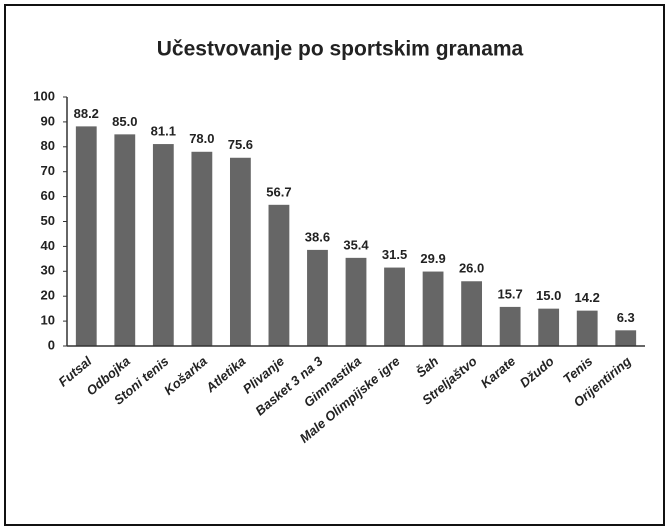  What do you see at coordinates (201, 138) in the screenshot?
I see `value-label: 78.0` at bounding box center [201, 138].